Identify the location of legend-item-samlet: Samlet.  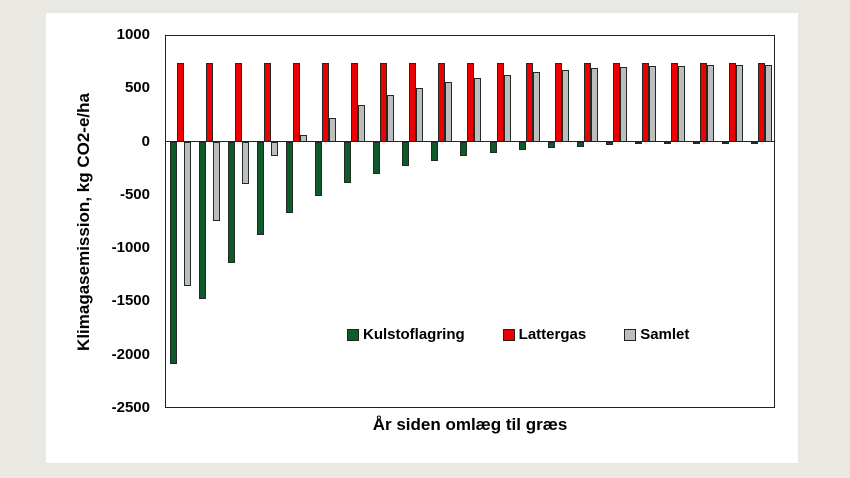
(656, 334).